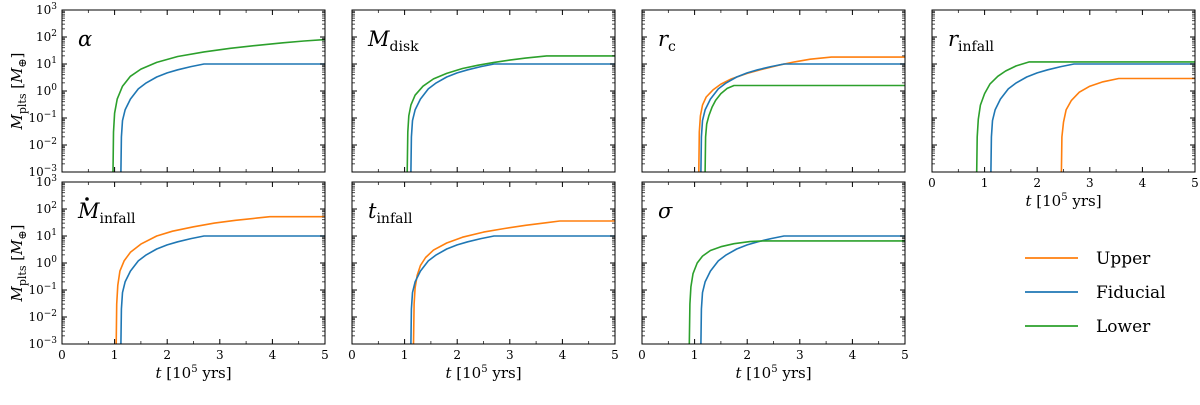 Image resolution: width=1200 pixels, height=405 pixels. I want to click on panel-title: σ, so click(665, 211).